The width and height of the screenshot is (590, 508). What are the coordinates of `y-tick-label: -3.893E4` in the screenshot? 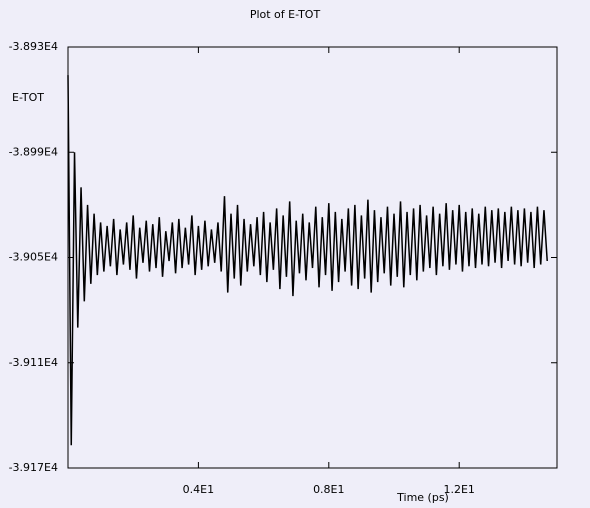 It's located at (33, 46).